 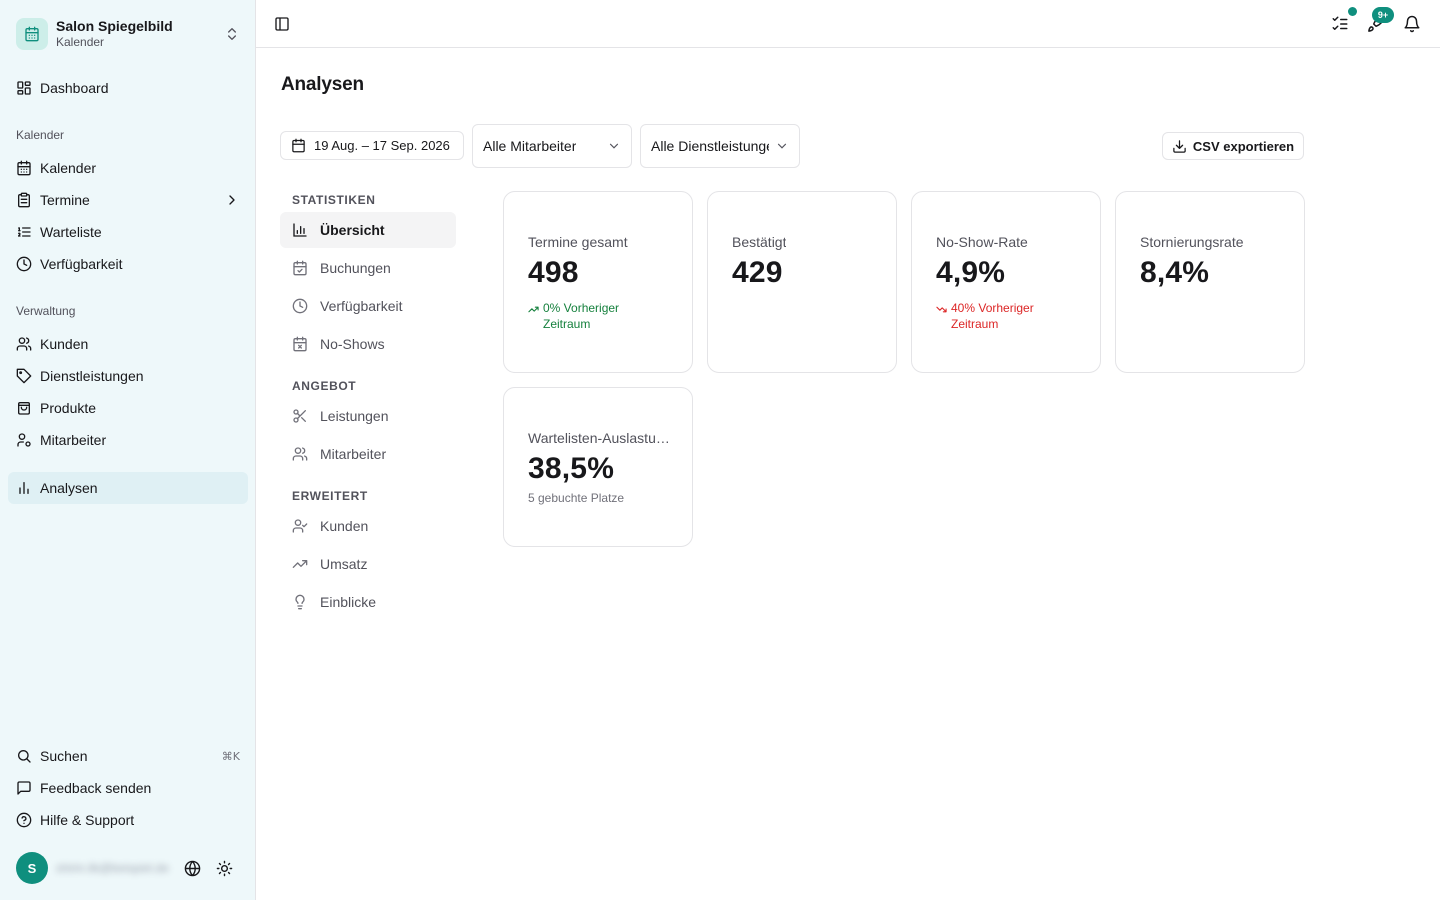 What do you see at coordinates (361, 306) in the screenshot?
I see `subnav-item-label: Verfügbarkeit` at bounding box center [361, 306].